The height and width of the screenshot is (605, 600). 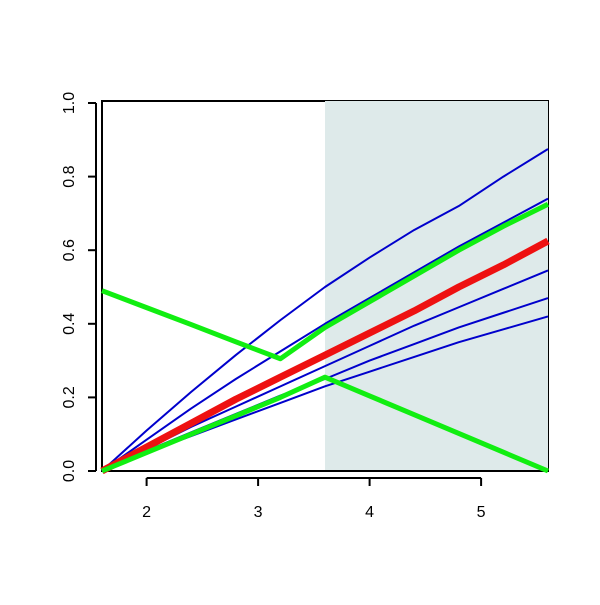 I want to click on y-tick-label: 0.0, so click(x=69, y=471).